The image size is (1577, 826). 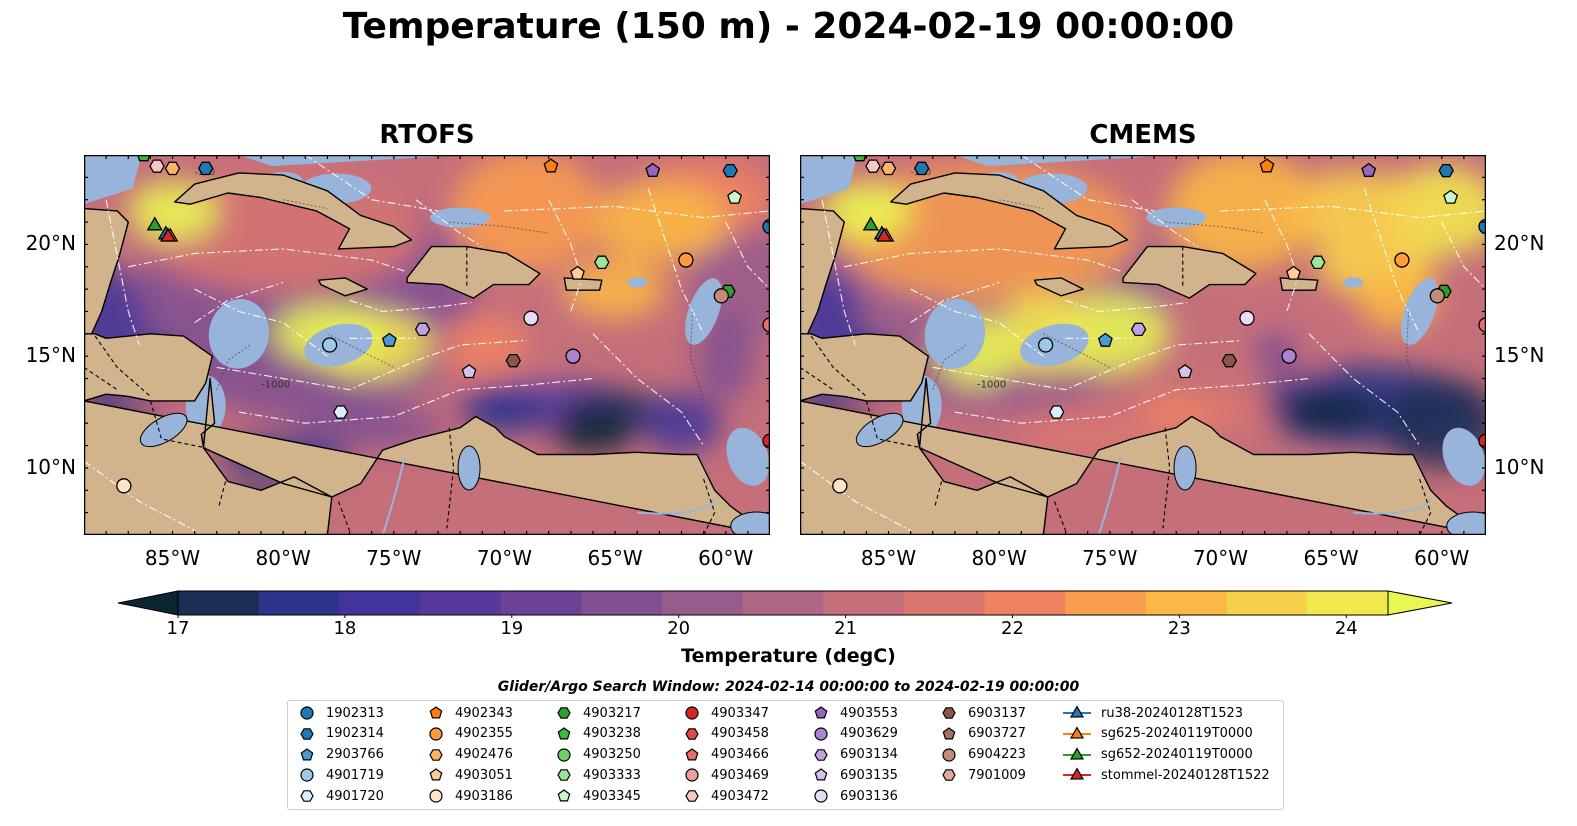 What do you see at coordinates (178, 628) in the screenshot?
I see `colorbar-tick-label: 17` at bounding box center [178, 628].